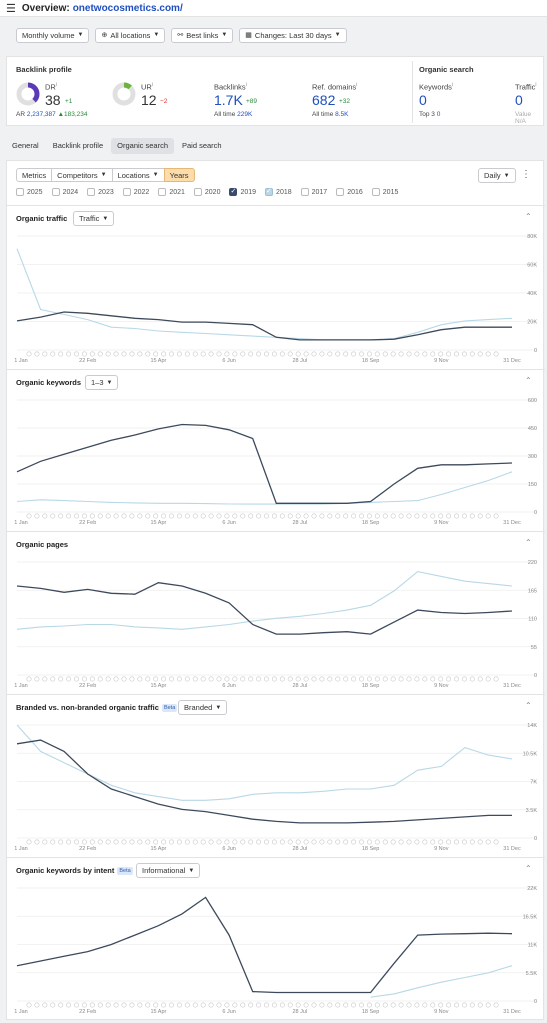 The image size is (547, 1023). What do you see at coordinates (242, 191) in the screenshot?
I see `year-checkbox-2019: 2019` at bounding box center [242, 191].